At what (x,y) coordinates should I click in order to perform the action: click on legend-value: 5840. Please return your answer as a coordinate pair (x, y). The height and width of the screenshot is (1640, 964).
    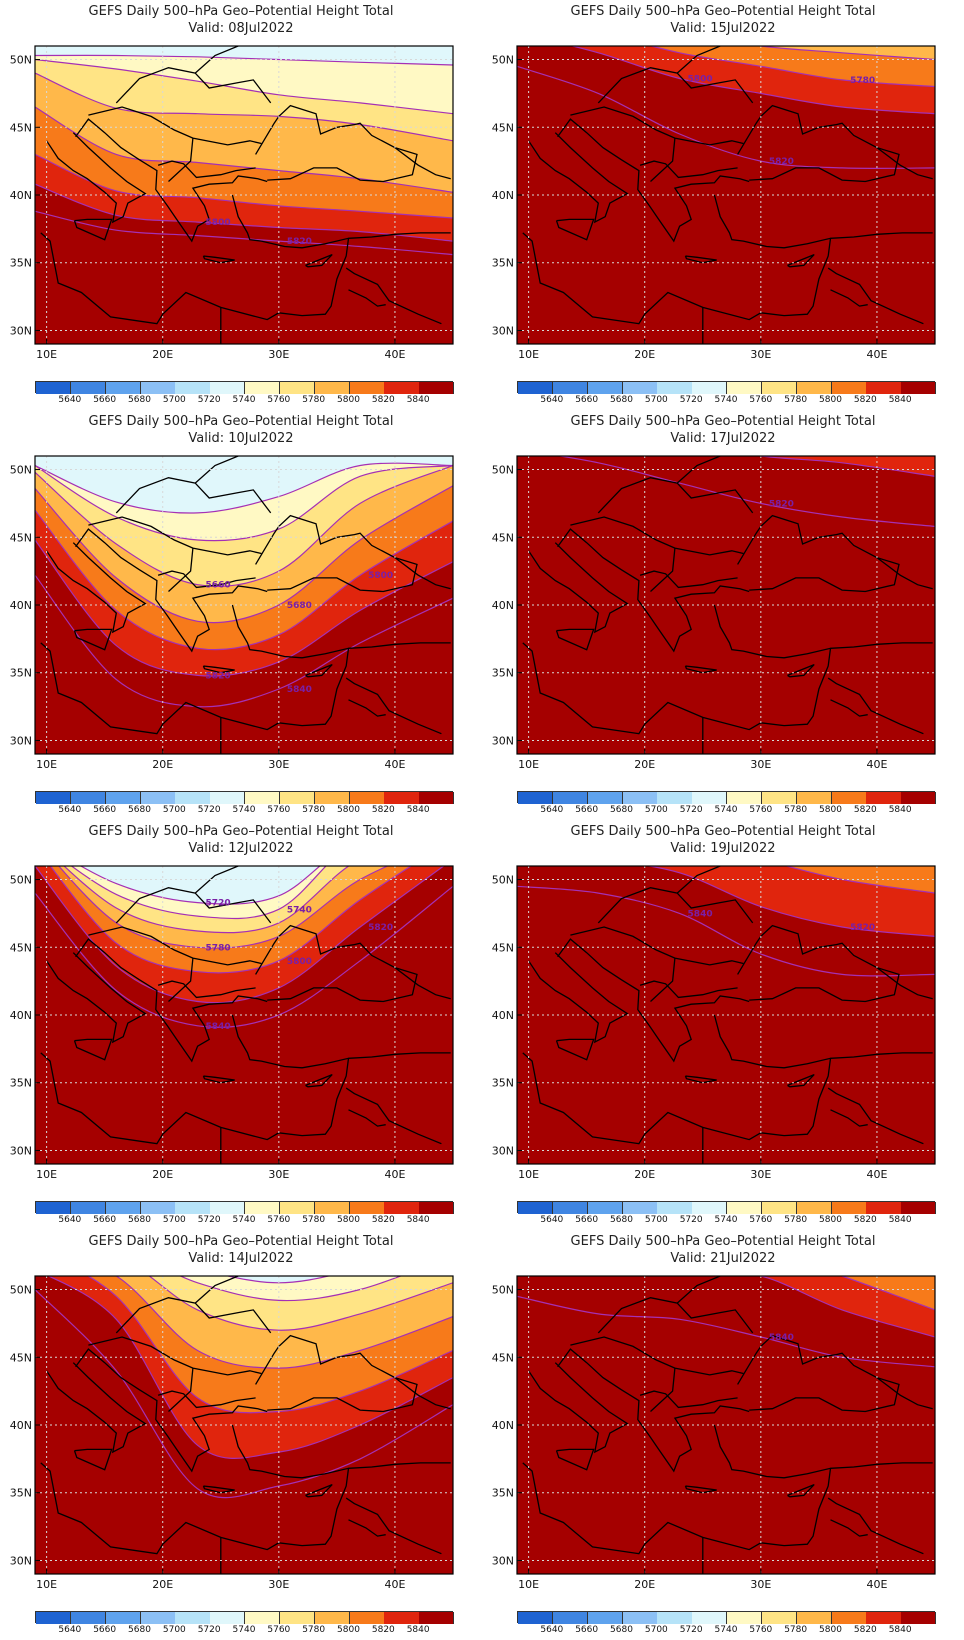
    Looking at the image, I should click on (418, 400).